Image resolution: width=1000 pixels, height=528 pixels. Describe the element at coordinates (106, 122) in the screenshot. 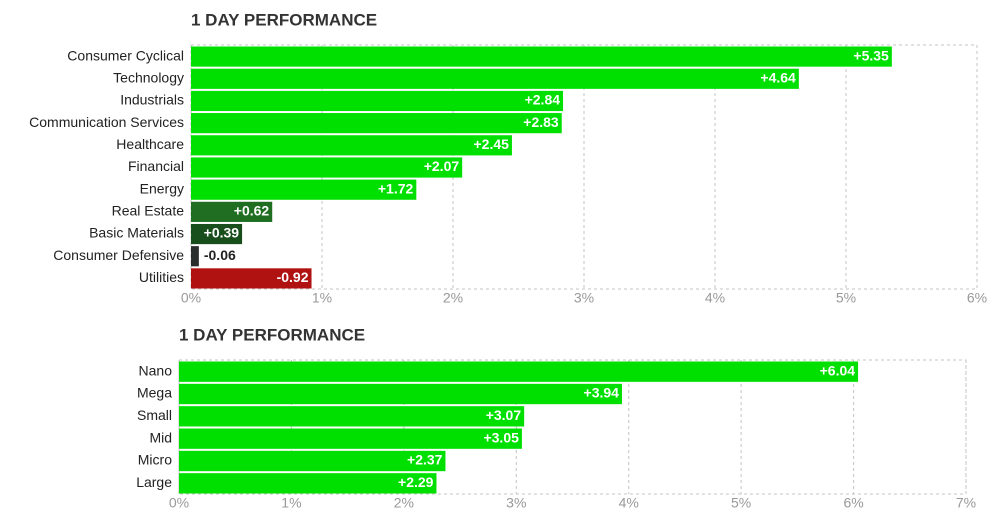

I see `category-label: Communication Services` at that location.